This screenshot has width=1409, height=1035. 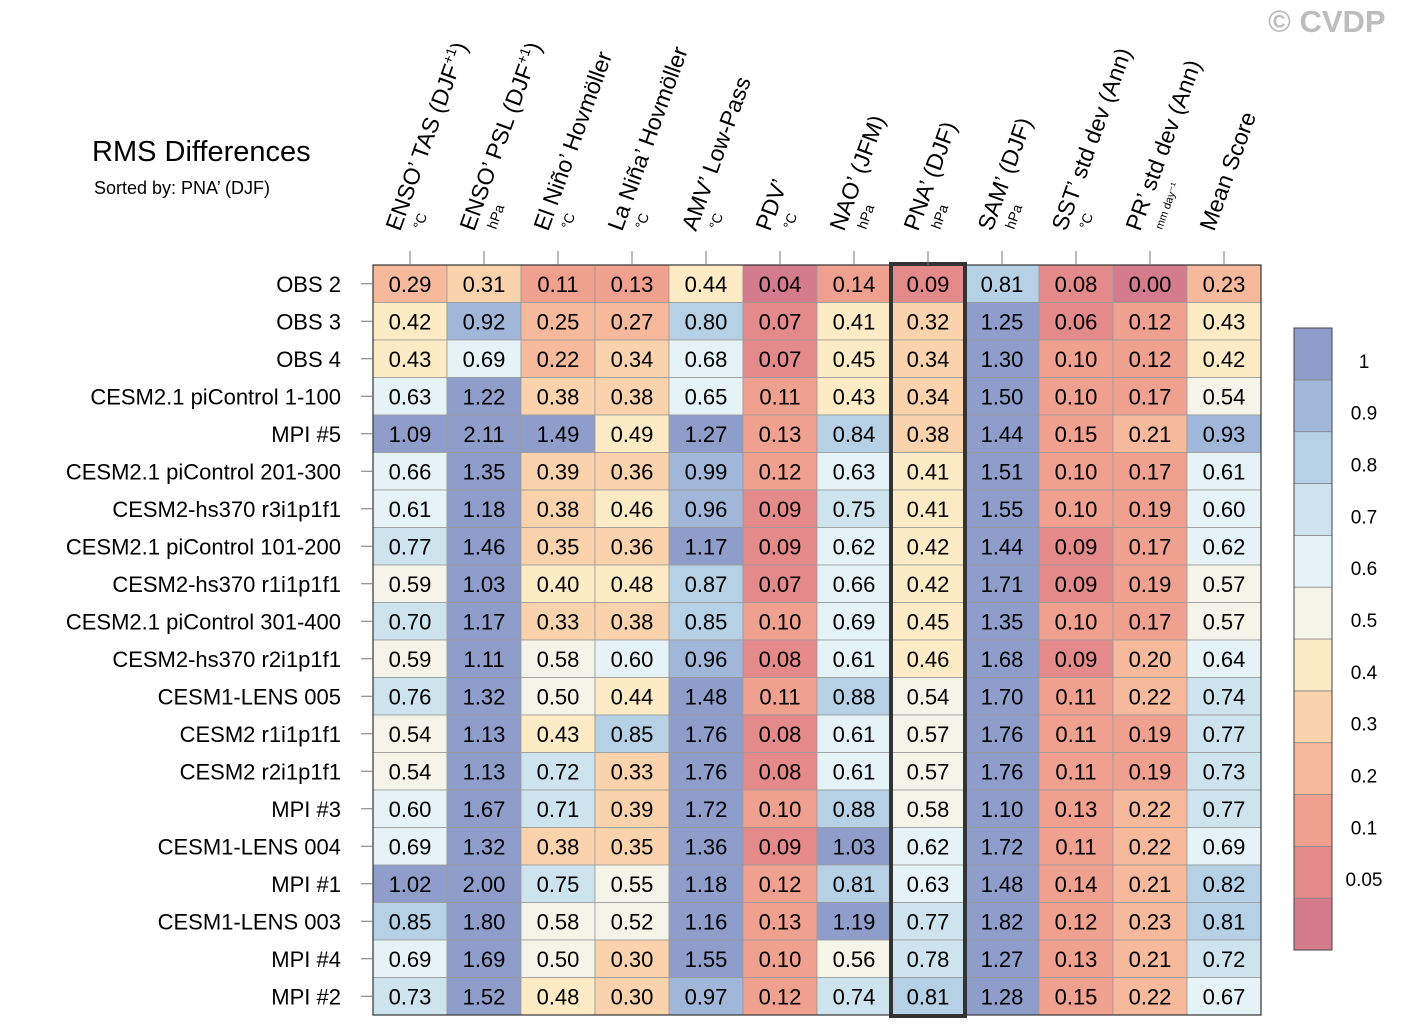 I want to click on cell-value: 0.21, so click(x=1150, y=434).